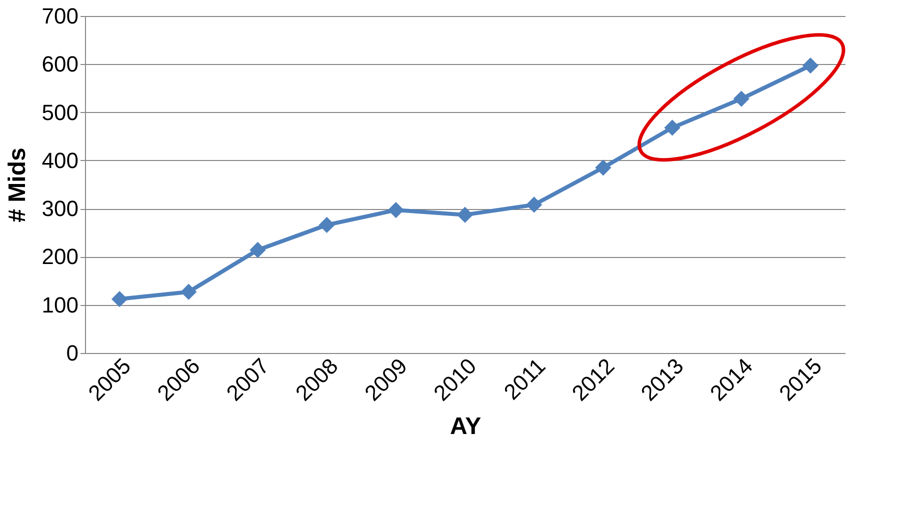  What do you see at coordinates (466, 426) in the screenshot?
I see `x-axis-title: AY` at bounding box center [466, 426].